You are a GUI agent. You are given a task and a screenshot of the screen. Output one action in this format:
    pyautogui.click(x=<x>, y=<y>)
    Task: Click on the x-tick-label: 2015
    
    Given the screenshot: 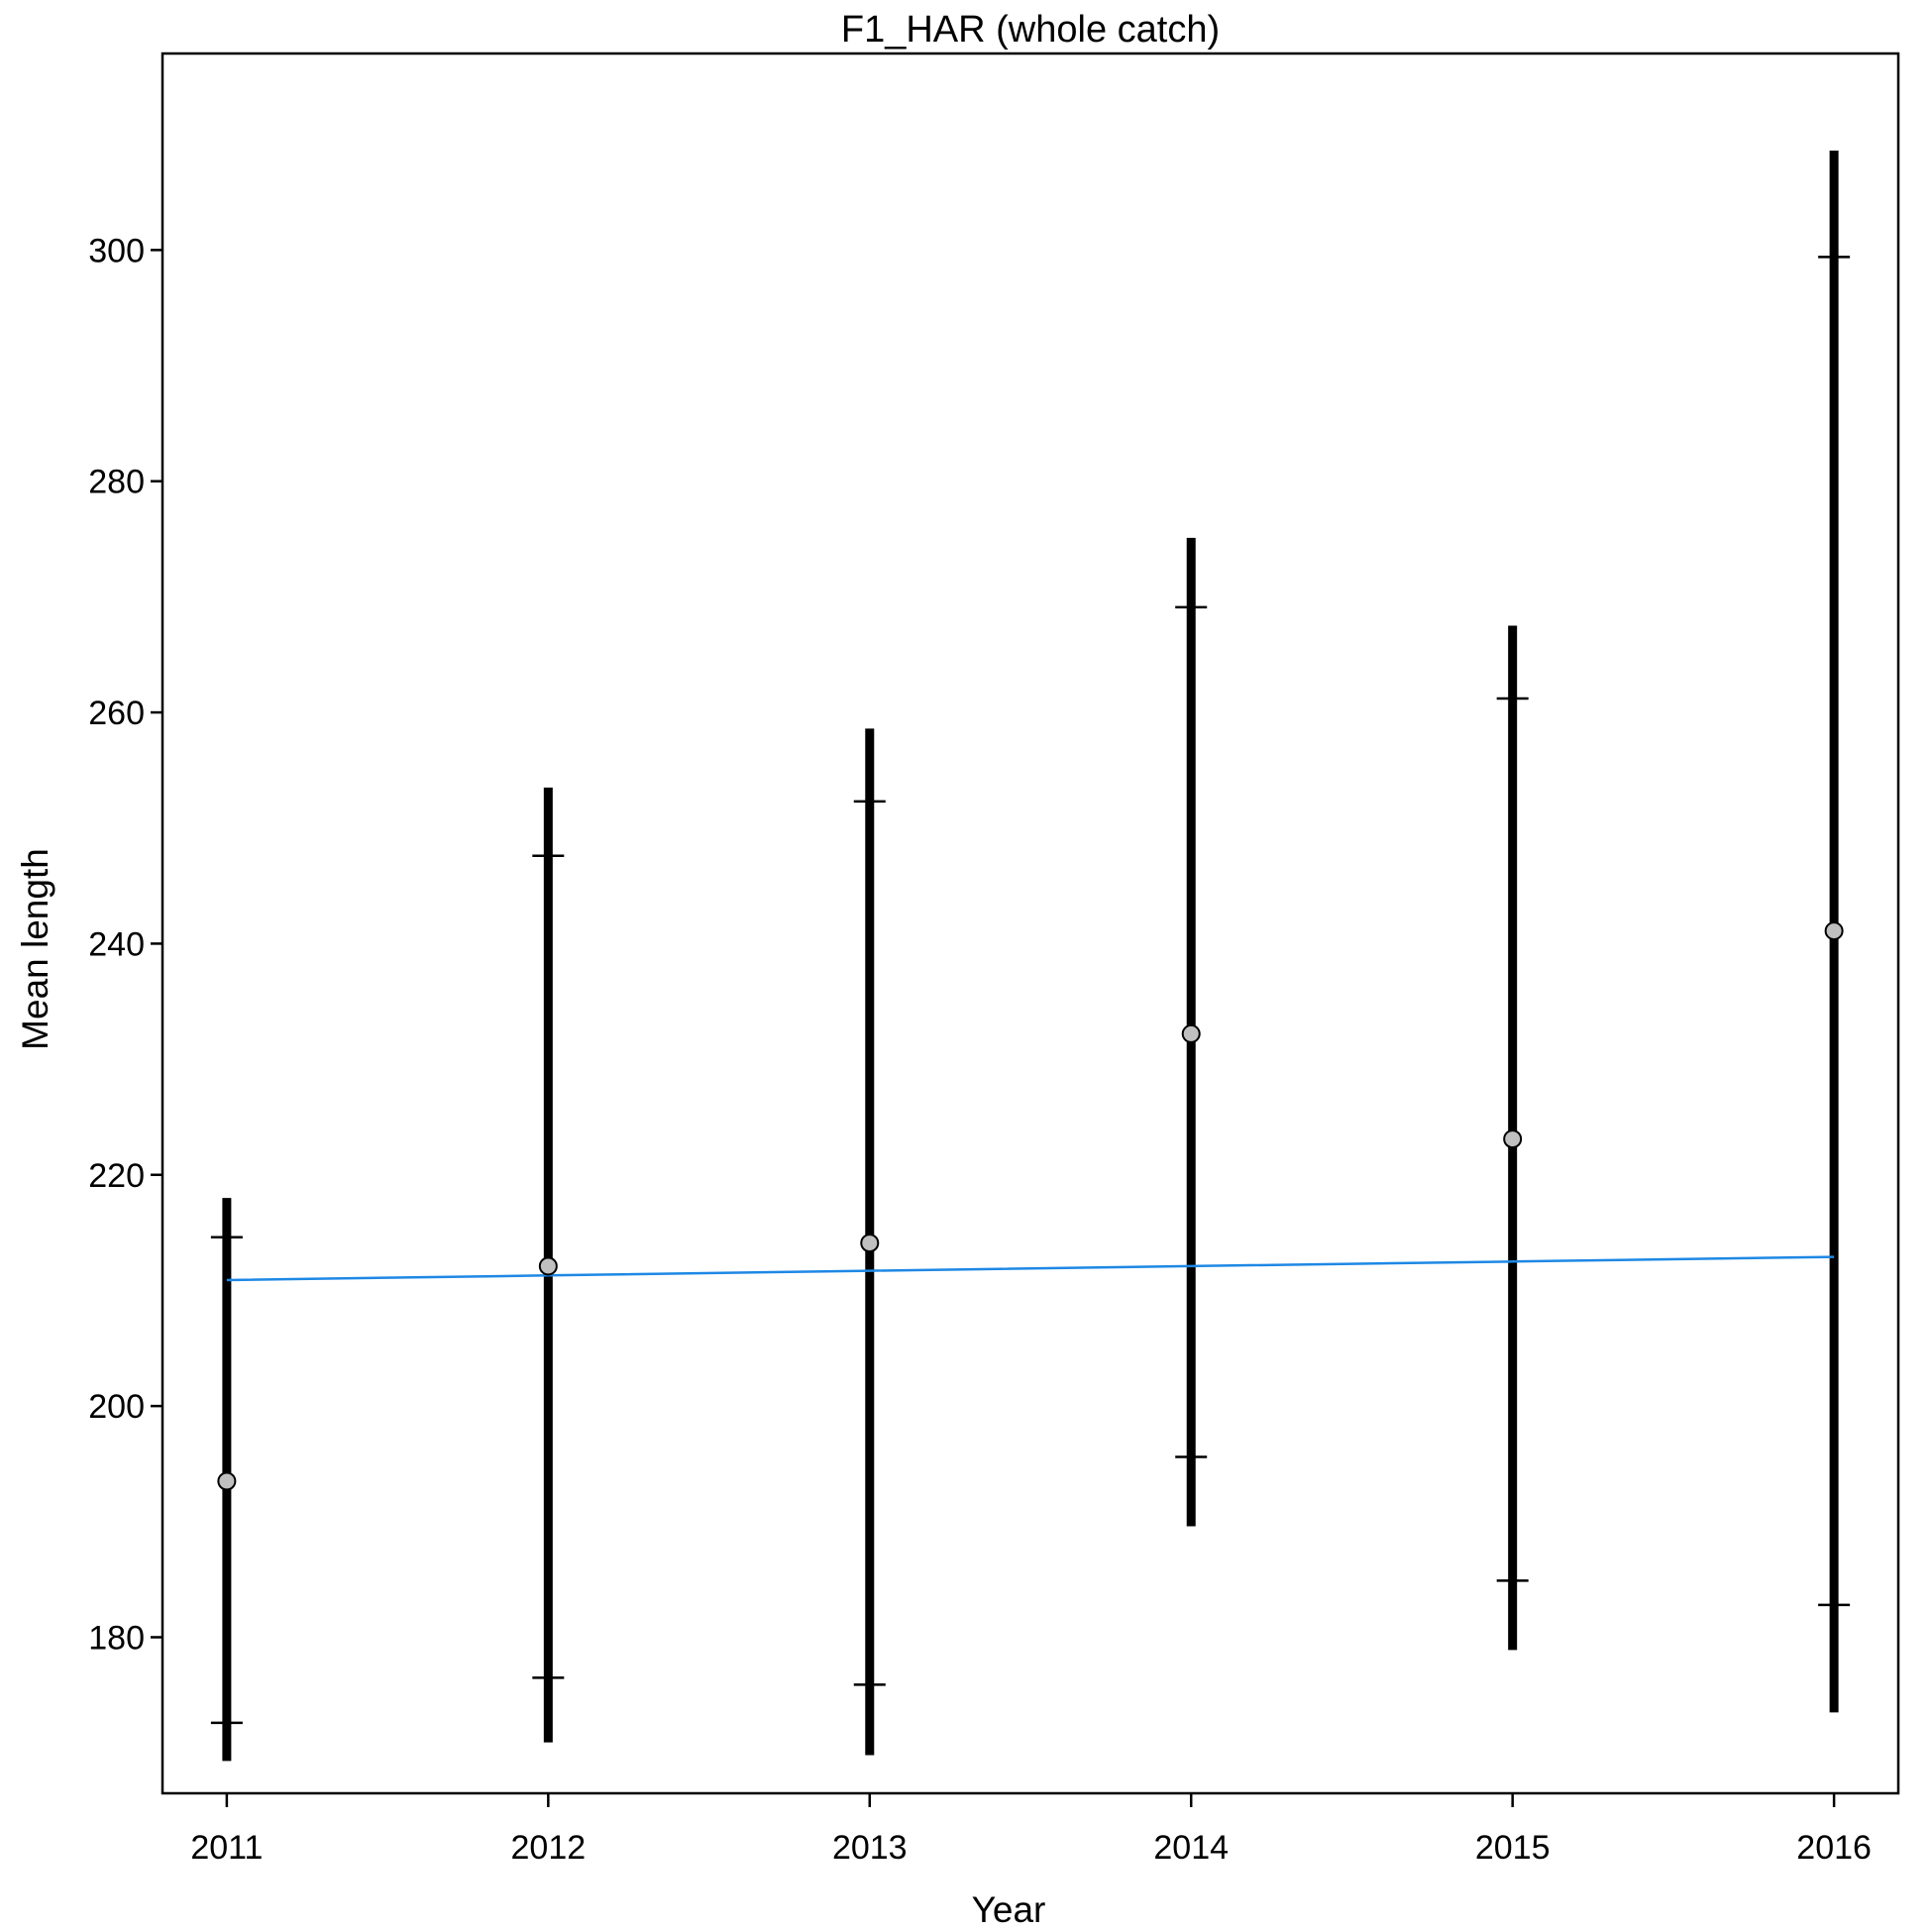 What is the action you would take?
    pyautogui.click(x=1513, y=1848)
    